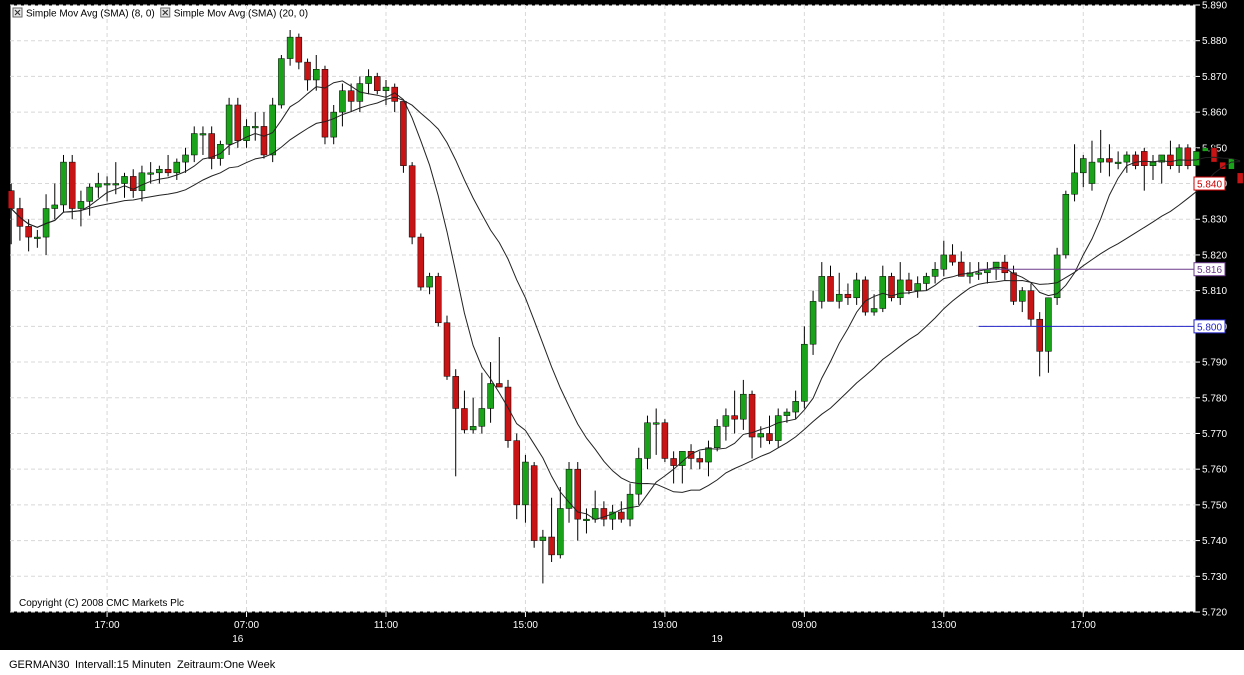 The width and height of the screenshot is (1244, 675). What do you see at coordinates (1214, 434) in the screenshot?
I see `y-tick-label: 5.770` at bounding box center [1214, 434].